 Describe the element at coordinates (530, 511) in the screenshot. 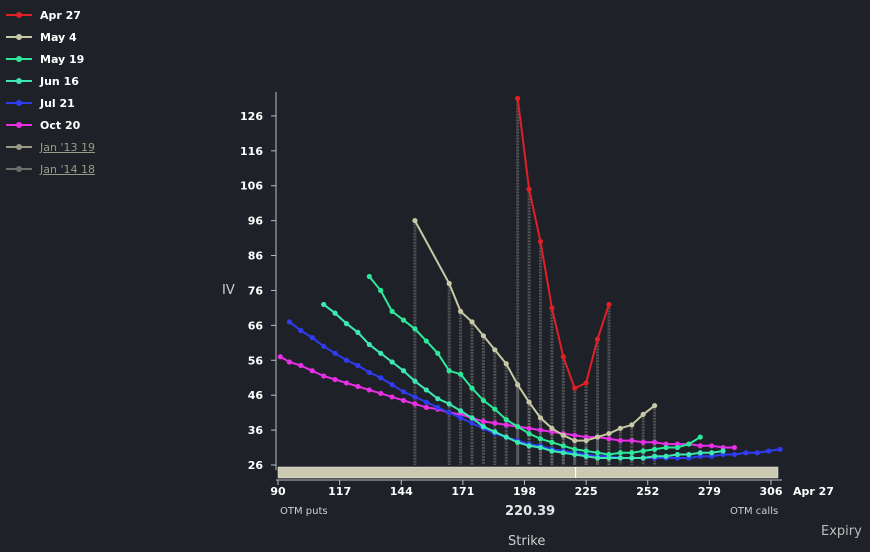

I see `spot-price-label: 220.39` at that location.